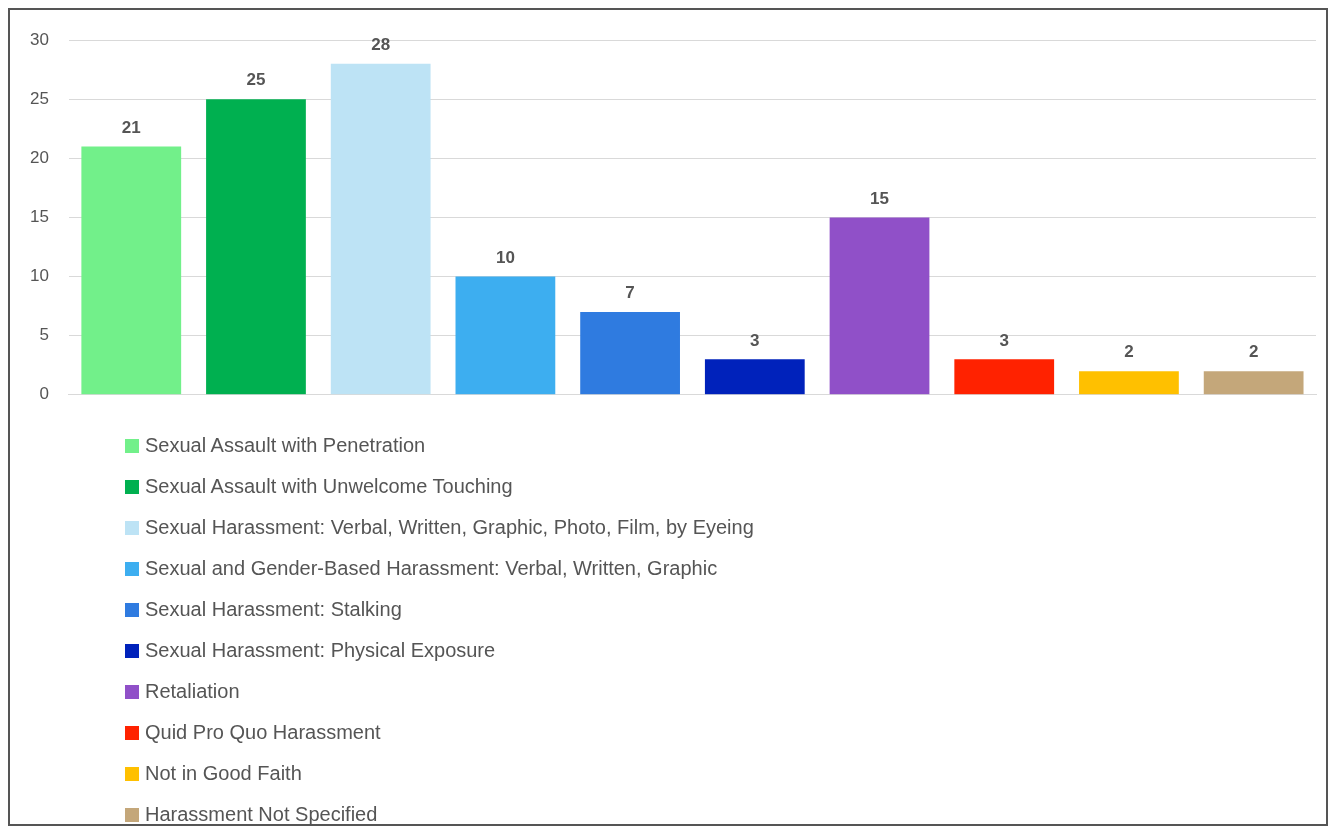 Image resolution: width=1341 pixels, height=840 pixels. What do you see at coordinates (630, 293) in the screenshot?
I see `data-label: 7` at bounding box center [630, 293].